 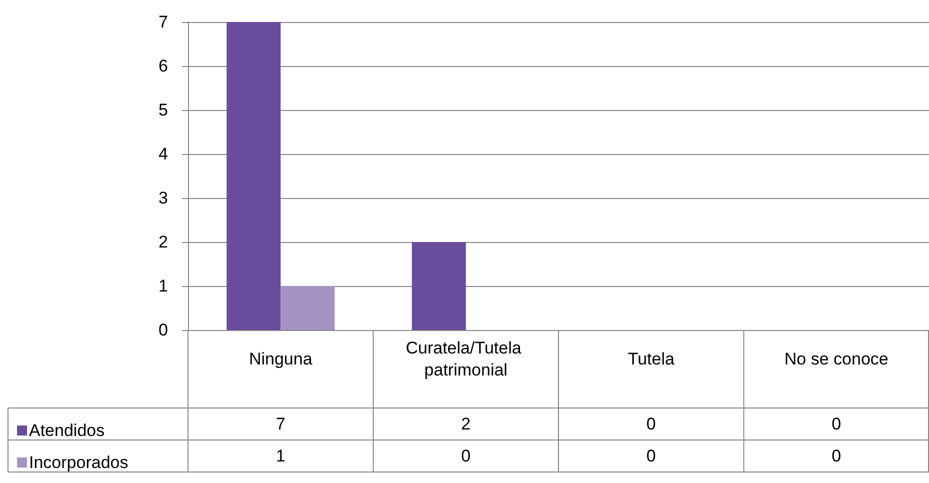 I want to click on y-tick-label: 0, so click(x=163, y=330).